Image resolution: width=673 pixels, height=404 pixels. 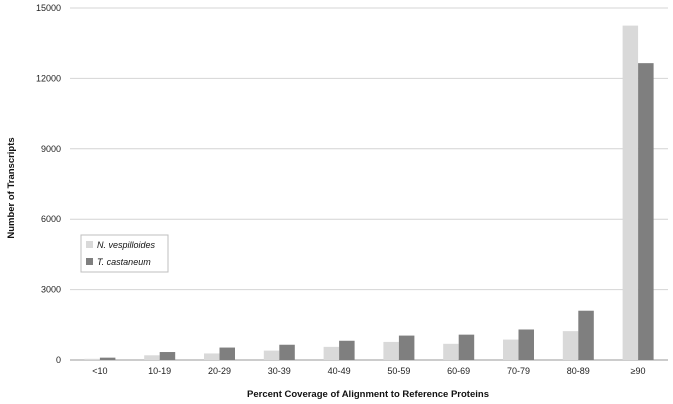 What do you see at coordinates (578, 371) in the screenshot?
I see `x-tick-label: 80-89` at bounding box center [578, 371].